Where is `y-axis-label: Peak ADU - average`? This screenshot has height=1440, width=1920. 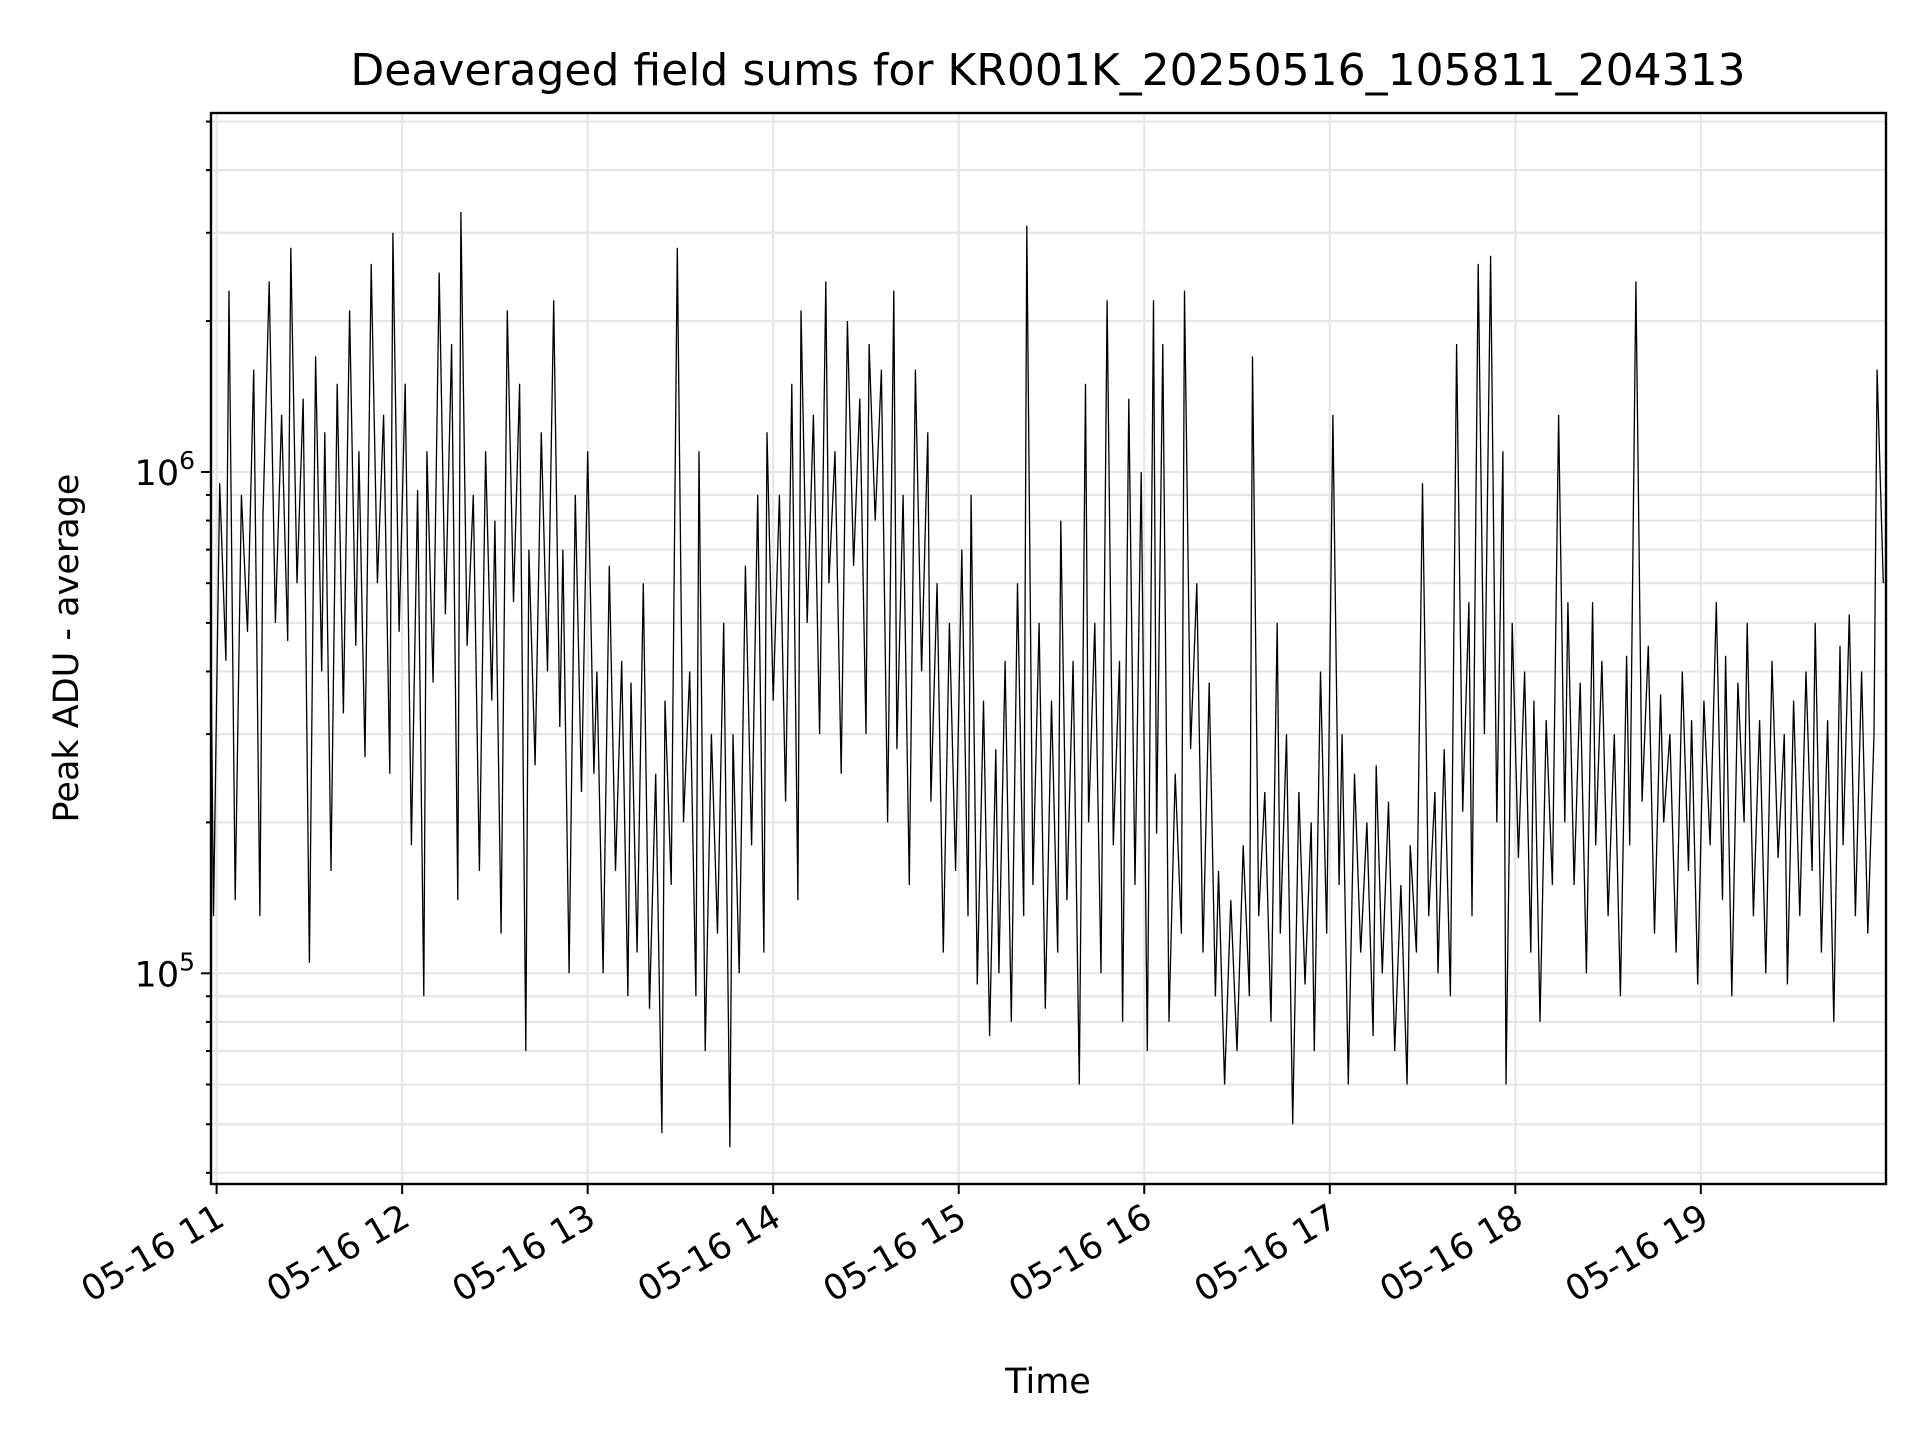
y-axis-label: Peak ADU - average is located at coordinates (67, 648).